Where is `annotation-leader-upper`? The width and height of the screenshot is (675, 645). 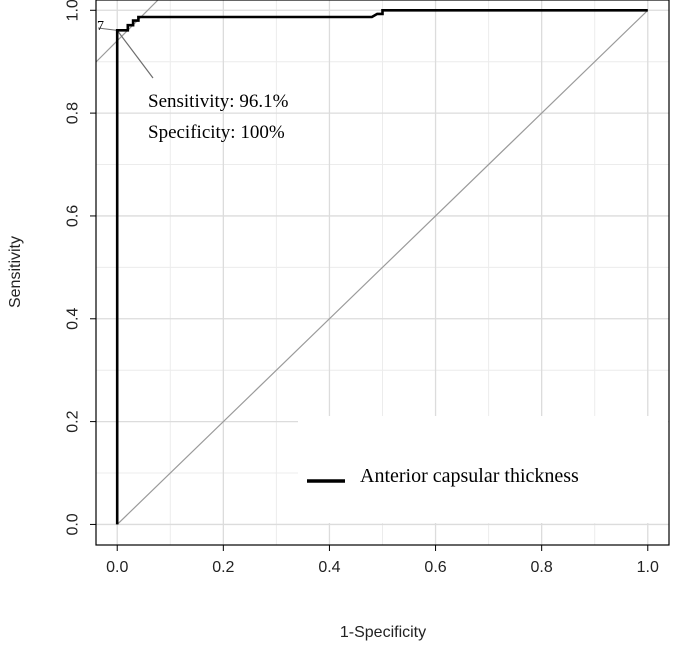
annotation-leader-upper is located at coordinates (107, 29).